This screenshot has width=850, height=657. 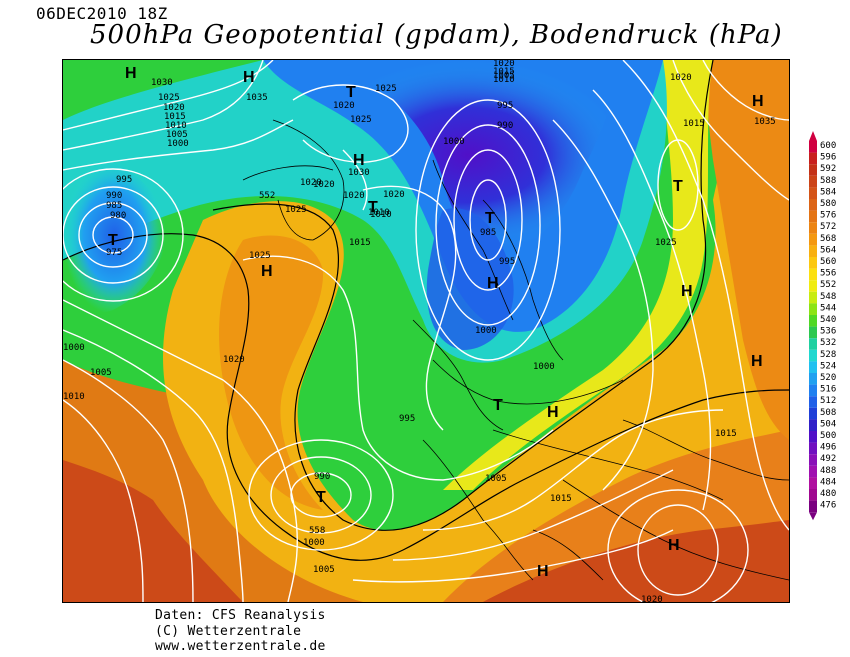 I want to click on legend-label: 508, so click(x=828, y=413).